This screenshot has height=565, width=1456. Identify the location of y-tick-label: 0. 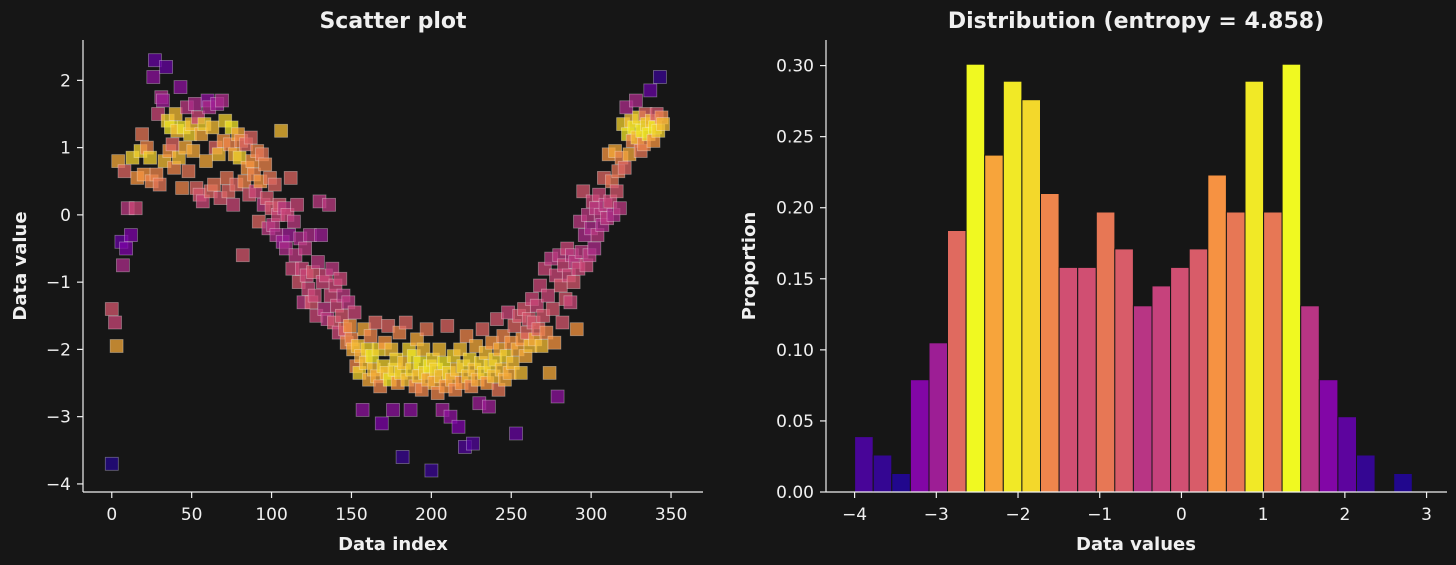
(65, 216).